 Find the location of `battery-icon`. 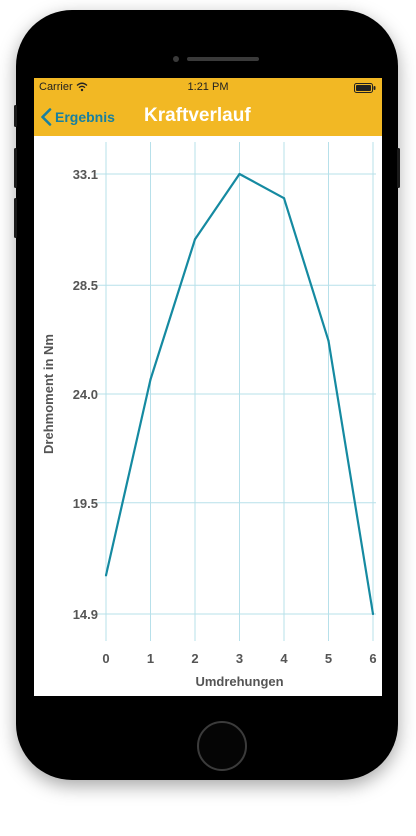

battery-icon is located at coordinates (365, 88).